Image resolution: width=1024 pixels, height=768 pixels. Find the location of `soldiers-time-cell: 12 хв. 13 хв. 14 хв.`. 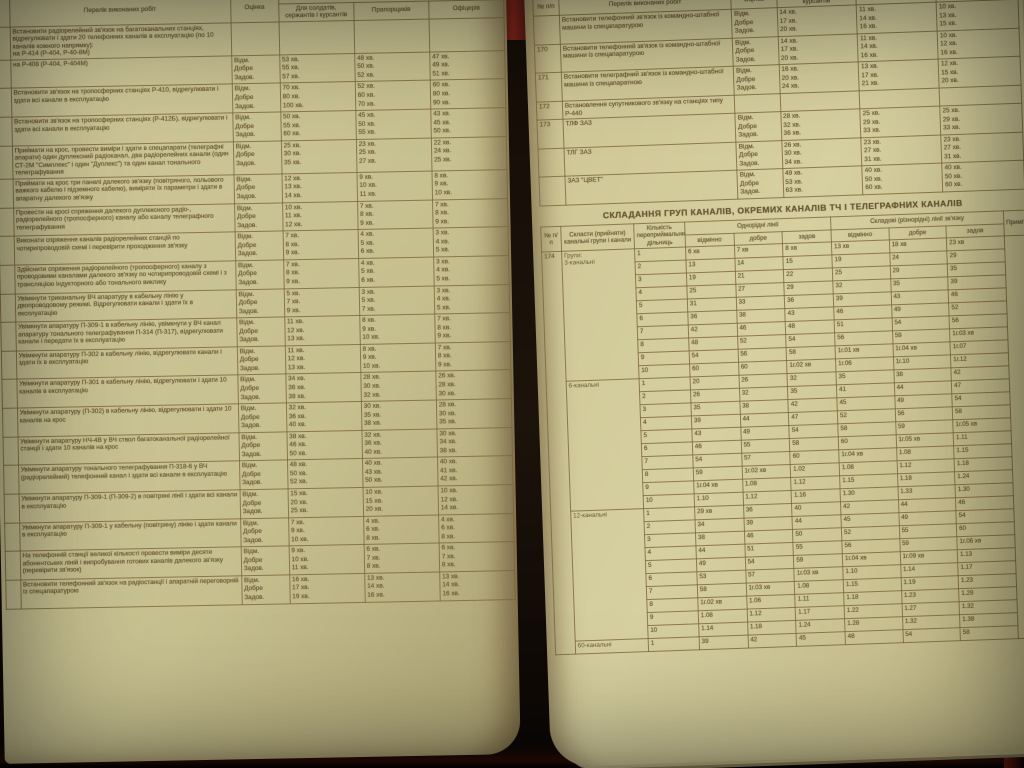

soldiers-time-cell: 12 хв. 13 хв. 14 хв. is located at coordinates (319, 187).